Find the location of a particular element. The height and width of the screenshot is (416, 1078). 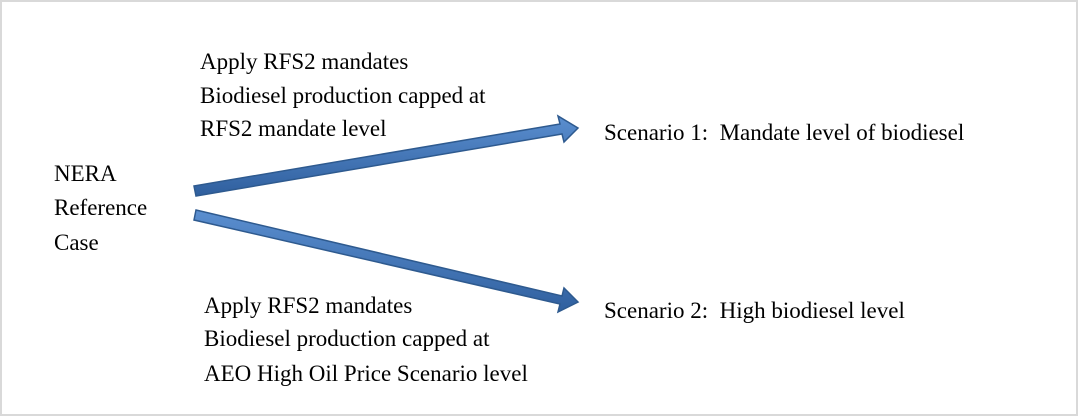

condition: RFS2 mandate level is located at coordinates (293, 128).